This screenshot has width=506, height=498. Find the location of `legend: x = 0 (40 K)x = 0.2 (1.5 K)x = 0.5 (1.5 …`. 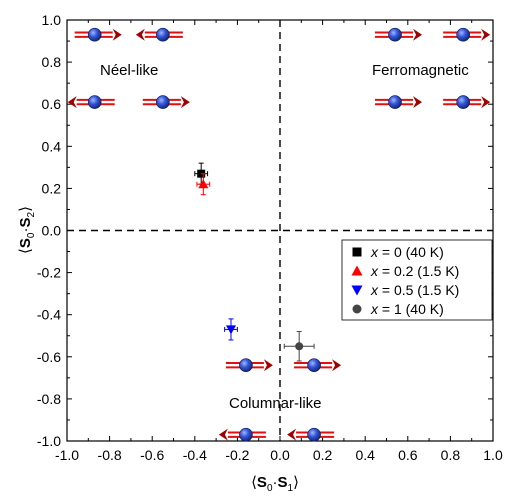

legend: x = 0 (40 K)x = 0.2 (1.5 K)x = 0.5 (1.5 … is located at coordinates (417, 280).